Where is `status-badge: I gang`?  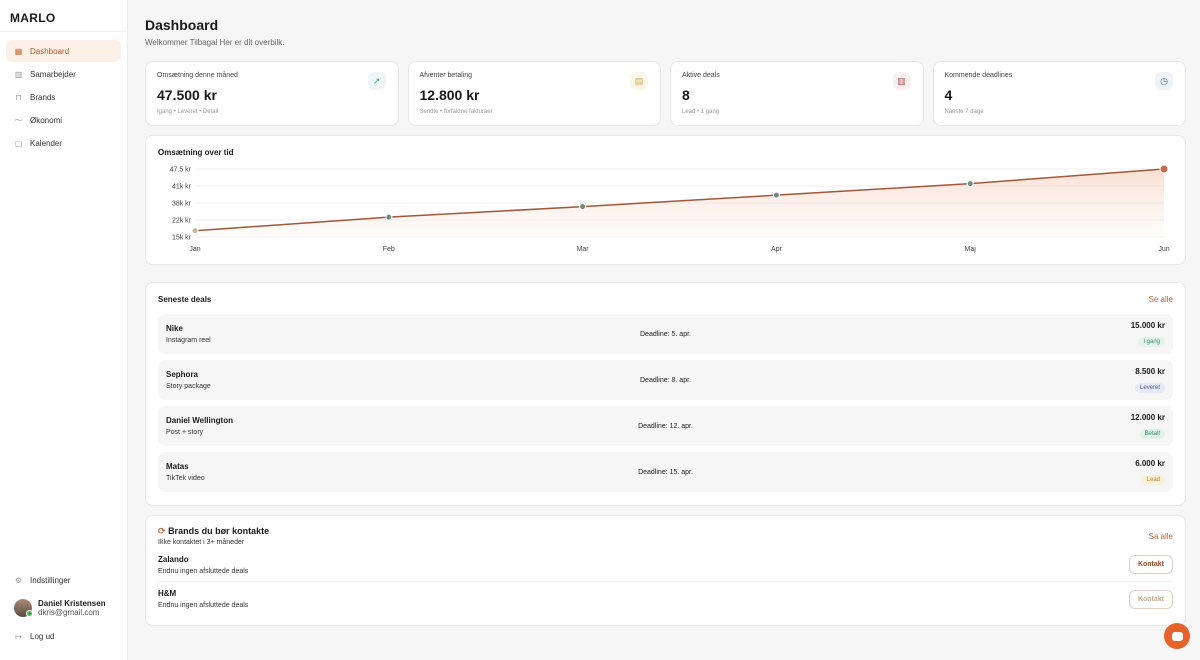 status-badge: I gang is located at coordinates (1151, 341).